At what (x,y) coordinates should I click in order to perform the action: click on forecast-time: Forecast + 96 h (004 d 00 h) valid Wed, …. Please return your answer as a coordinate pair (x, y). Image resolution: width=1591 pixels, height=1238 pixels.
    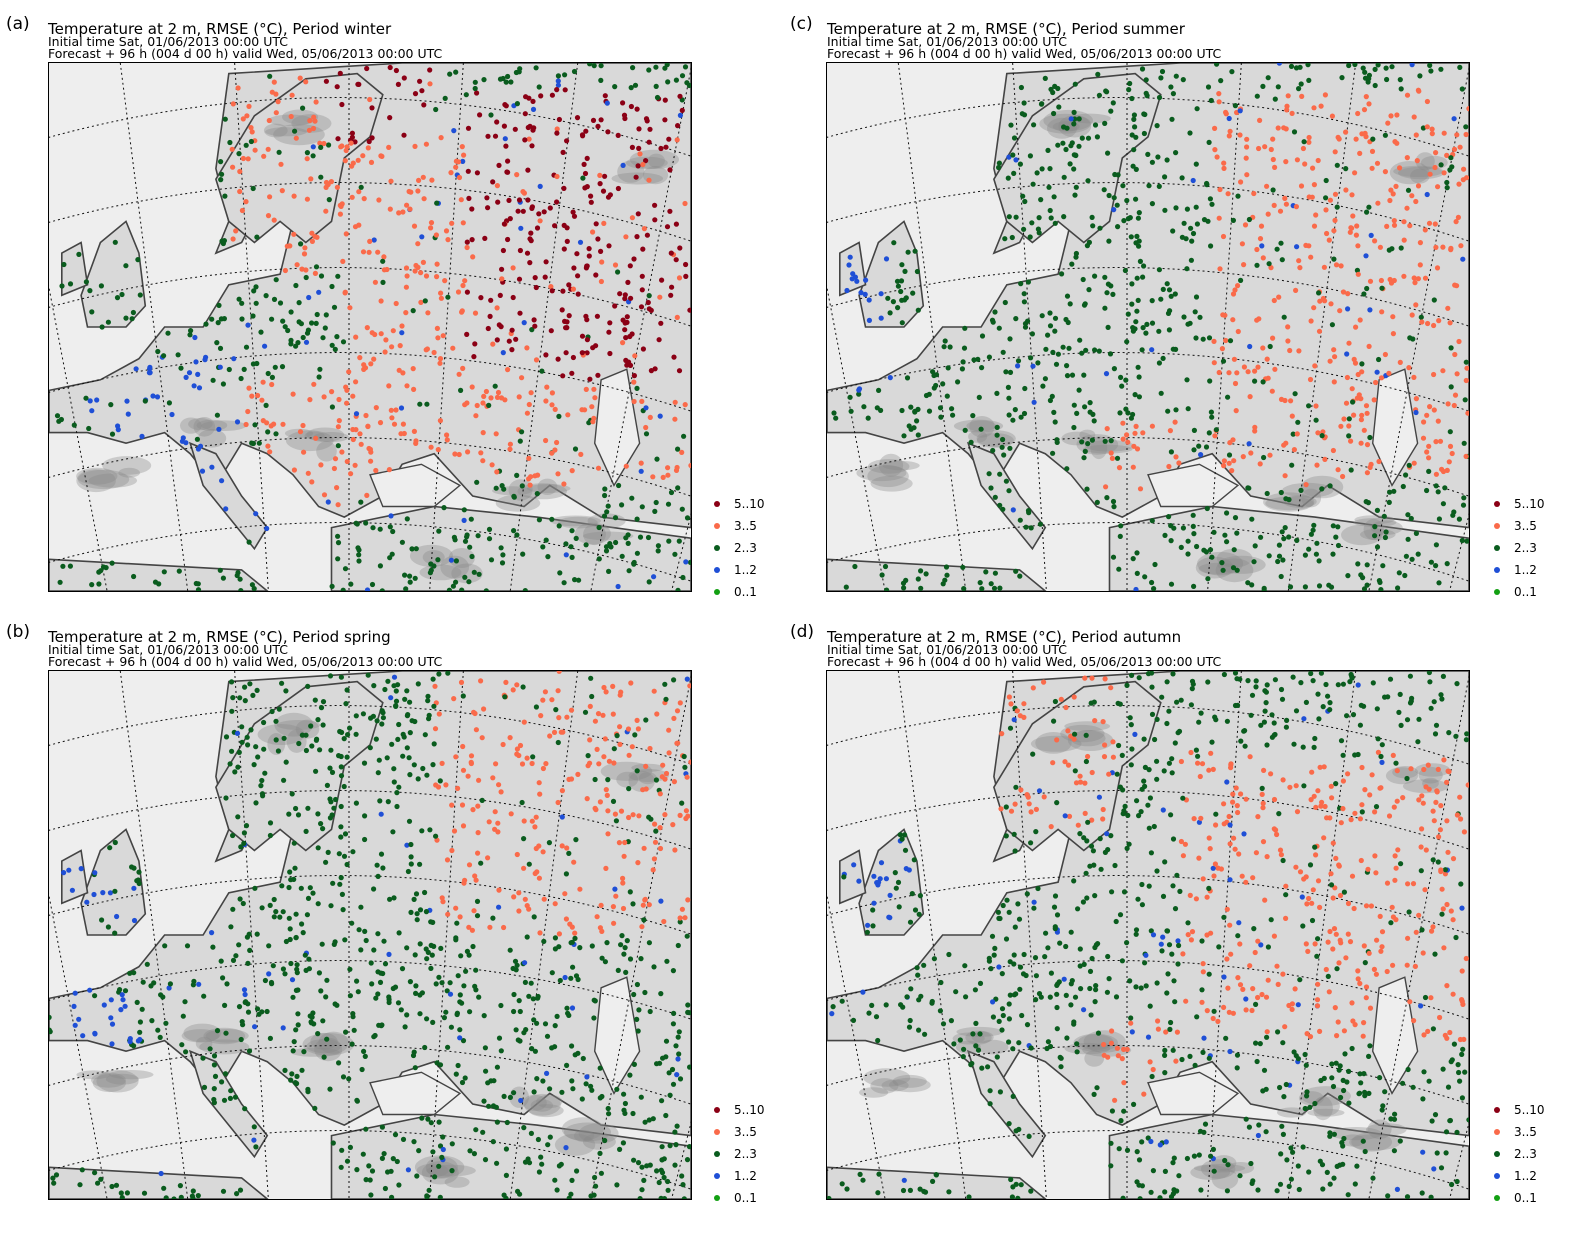
    Looking at the image, I should click on (245, 661).